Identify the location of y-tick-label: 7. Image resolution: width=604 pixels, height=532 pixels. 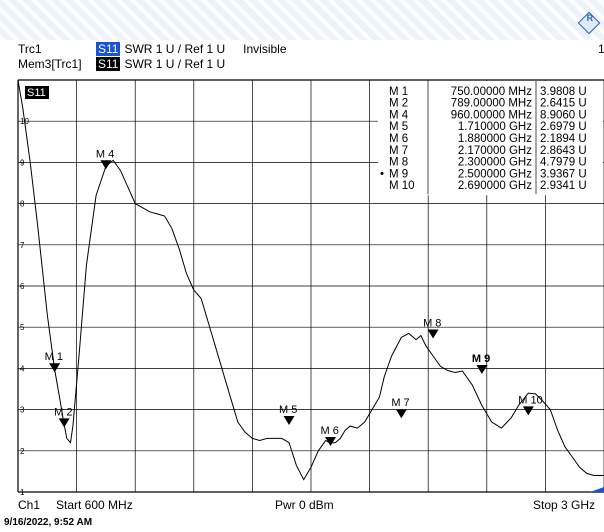
(22, 245).